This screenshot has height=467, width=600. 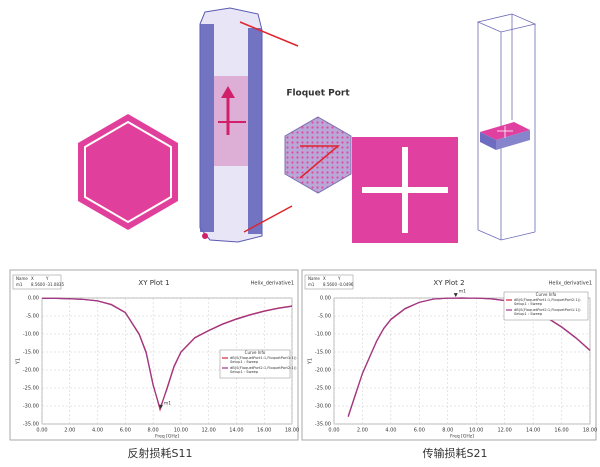 I want to click on hexagon-outline, so click(x=128, y=172).